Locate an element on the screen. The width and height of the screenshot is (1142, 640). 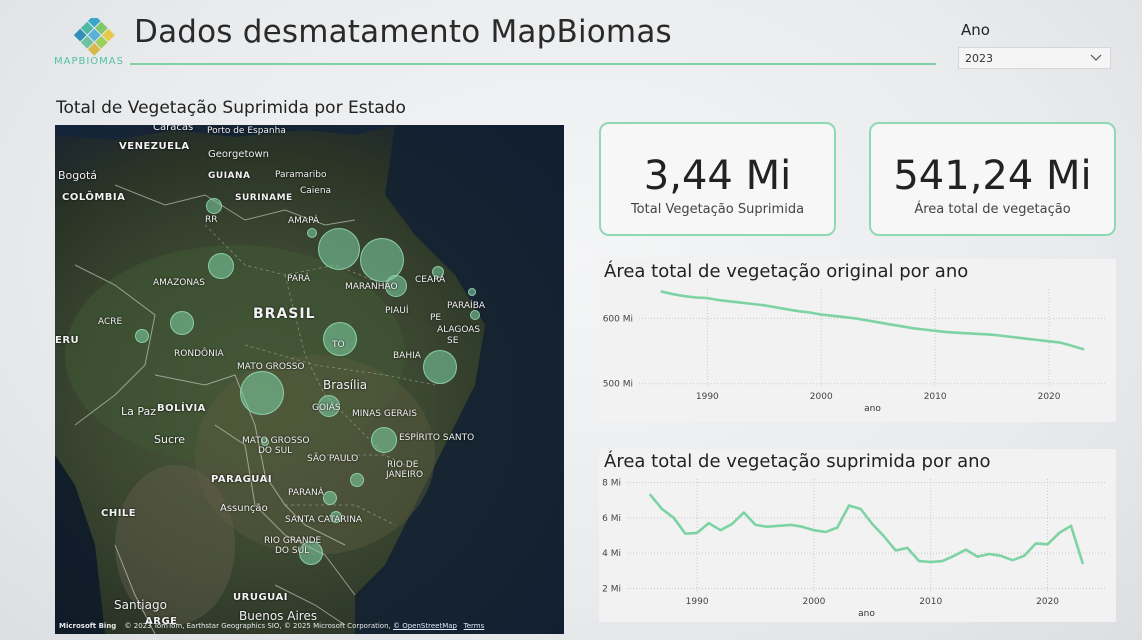
map-label: CEARÁ is located at coordinates (430, 280).